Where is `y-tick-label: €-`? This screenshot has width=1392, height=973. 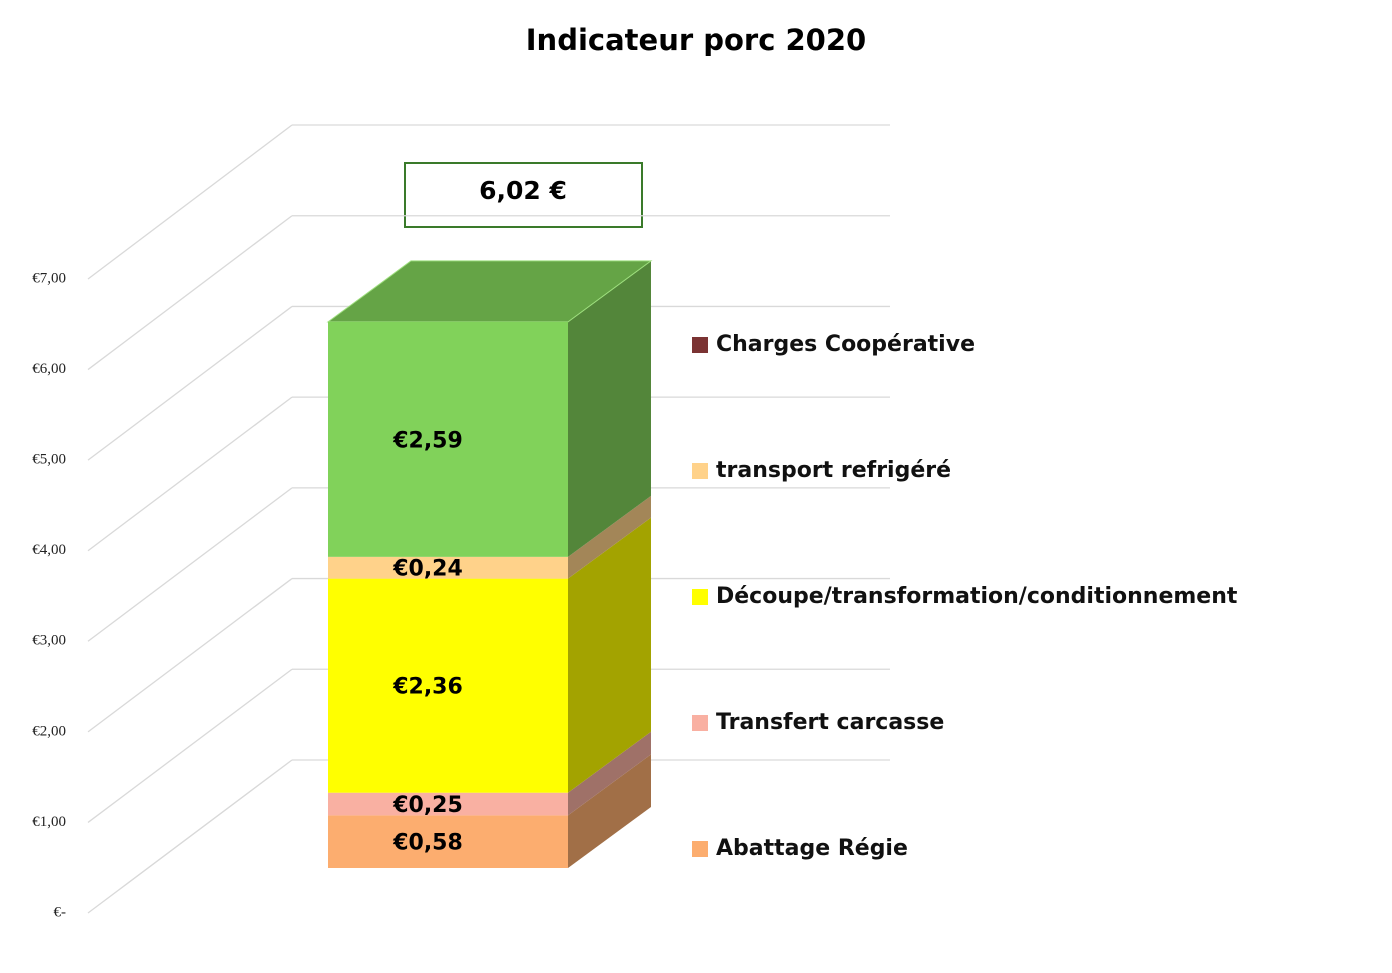 y-tick-label: €- is located at coordinates (60, 912).